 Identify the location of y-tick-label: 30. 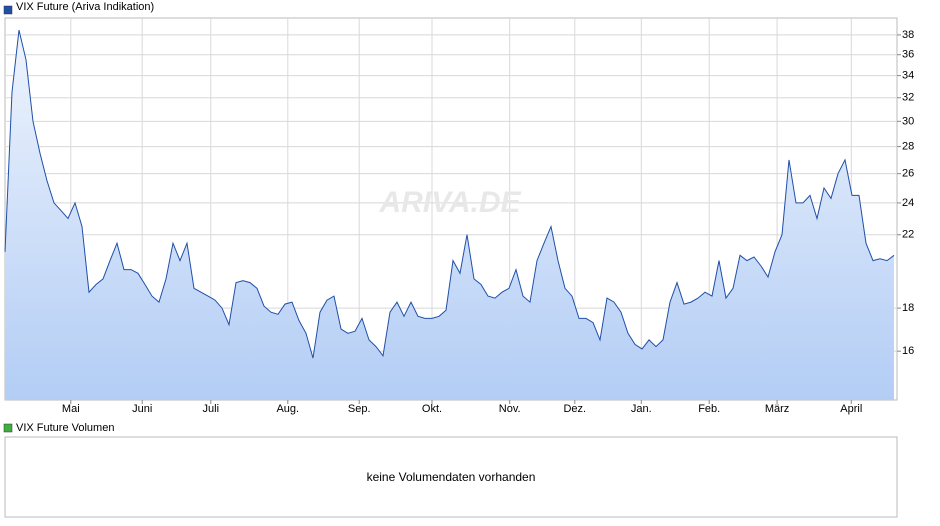
(908, 121).